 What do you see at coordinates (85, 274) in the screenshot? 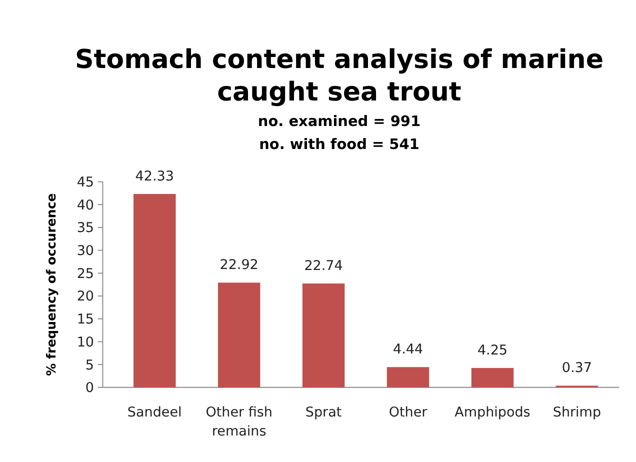
I see `y-tick-label: 25` at bounding box center [85, 274].